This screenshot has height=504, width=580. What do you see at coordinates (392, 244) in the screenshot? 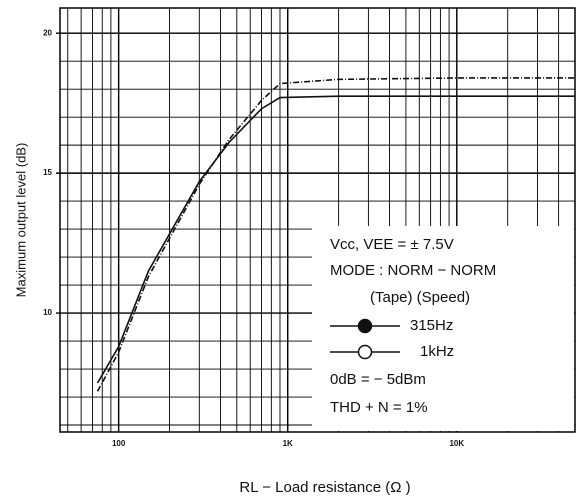
I see `annotation: Vcc, VEE = ± 7.5V` at bounding box center [392, 244].